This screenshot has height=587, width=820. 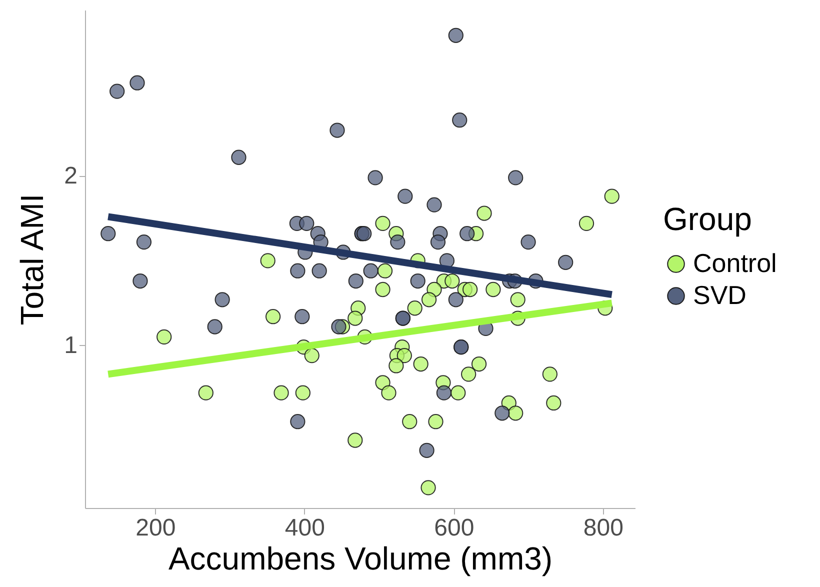 I want to click on legend-title: Group, so click(x=707, y=219).